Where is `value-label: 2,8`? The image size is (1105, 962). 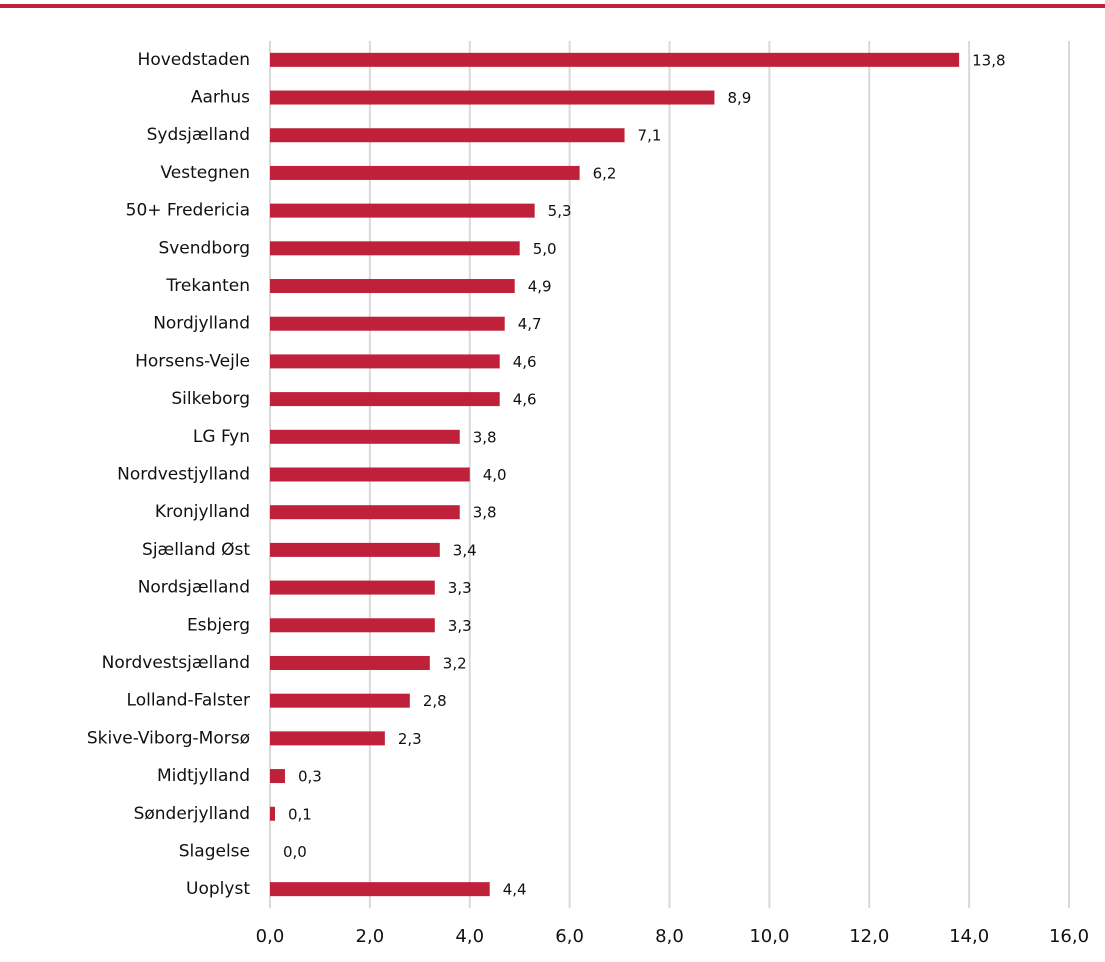
value-label: 2,8 is located at coordinates (435, 701).